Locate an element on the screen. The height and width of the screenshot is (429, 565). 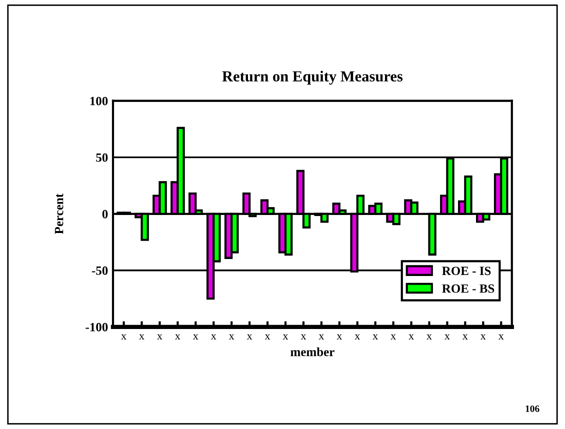
y-tick-label: 100 is located at coordinates (99, 101).